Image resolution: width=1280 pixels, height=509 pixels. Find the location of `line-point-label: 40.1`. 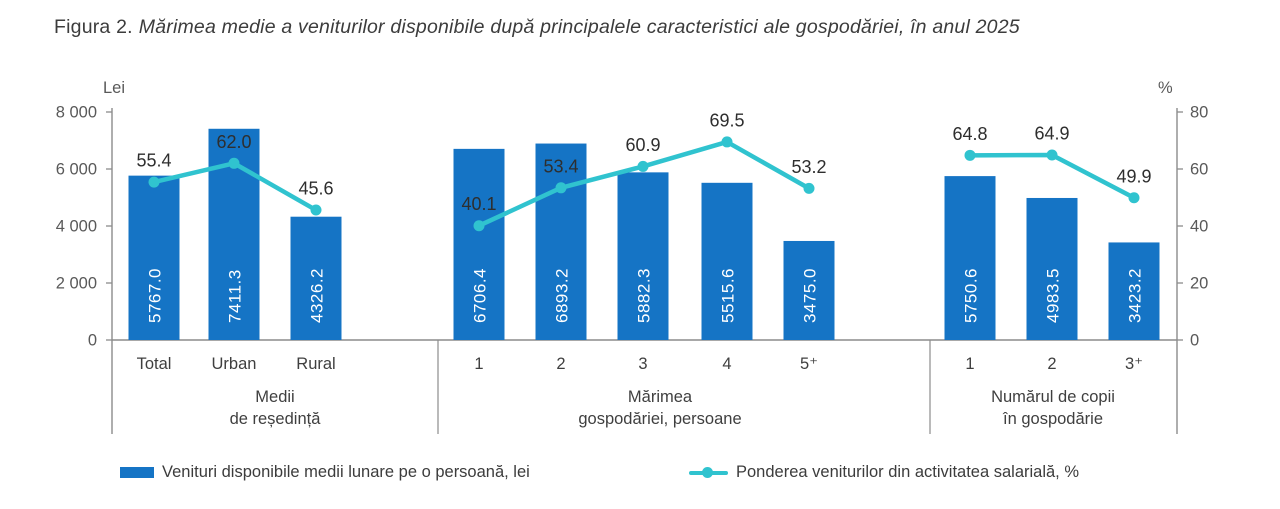

line-point-label: 40.1 is located at coordinates (478, 204).